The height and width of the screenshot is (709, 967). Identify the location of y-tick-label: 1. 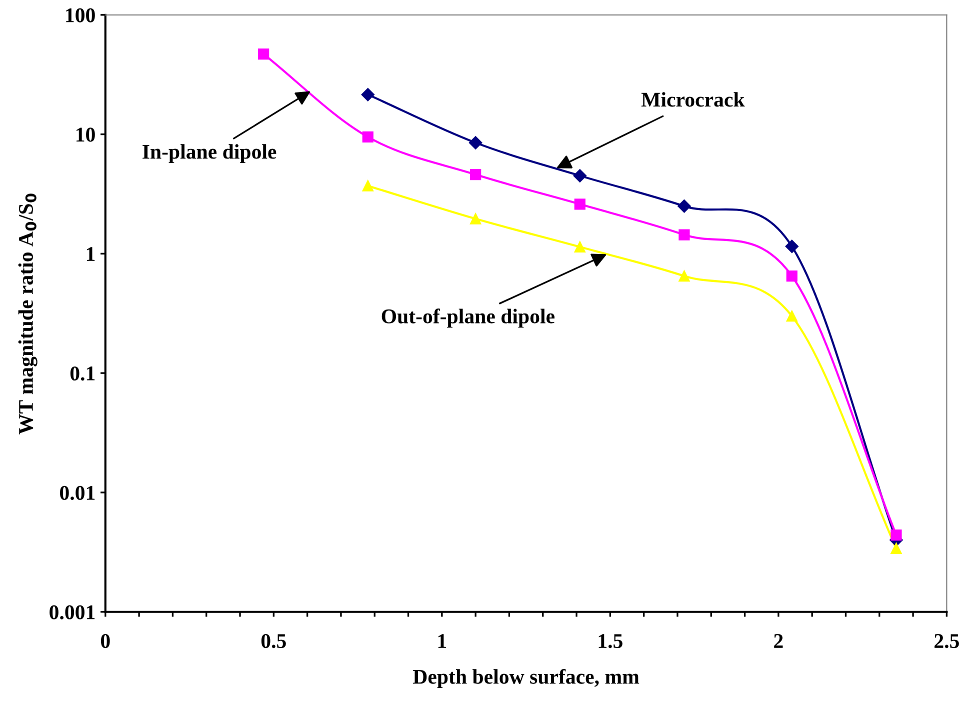
(90, 254).